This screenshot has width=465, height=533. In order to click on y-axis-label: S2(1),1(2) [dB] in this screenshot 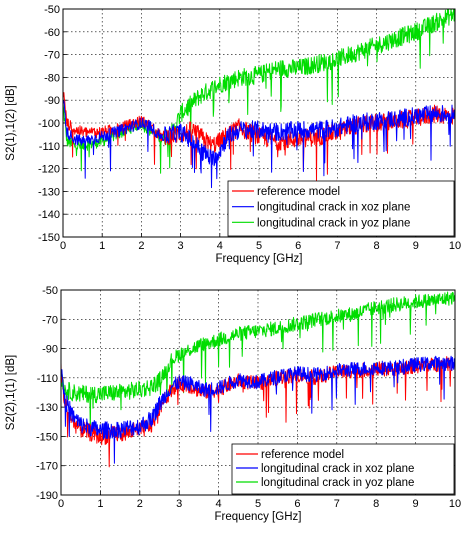, I will do `click(11, 122)`.